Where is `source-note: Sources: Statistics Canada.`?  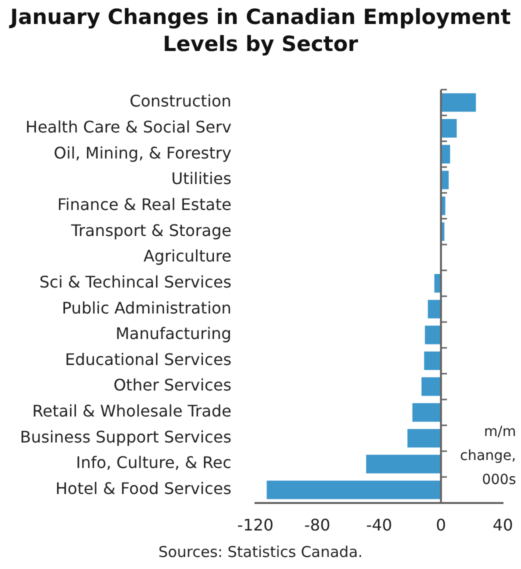
source-note: Sources: Statistics Canada. is located at coordinates (260, 552).